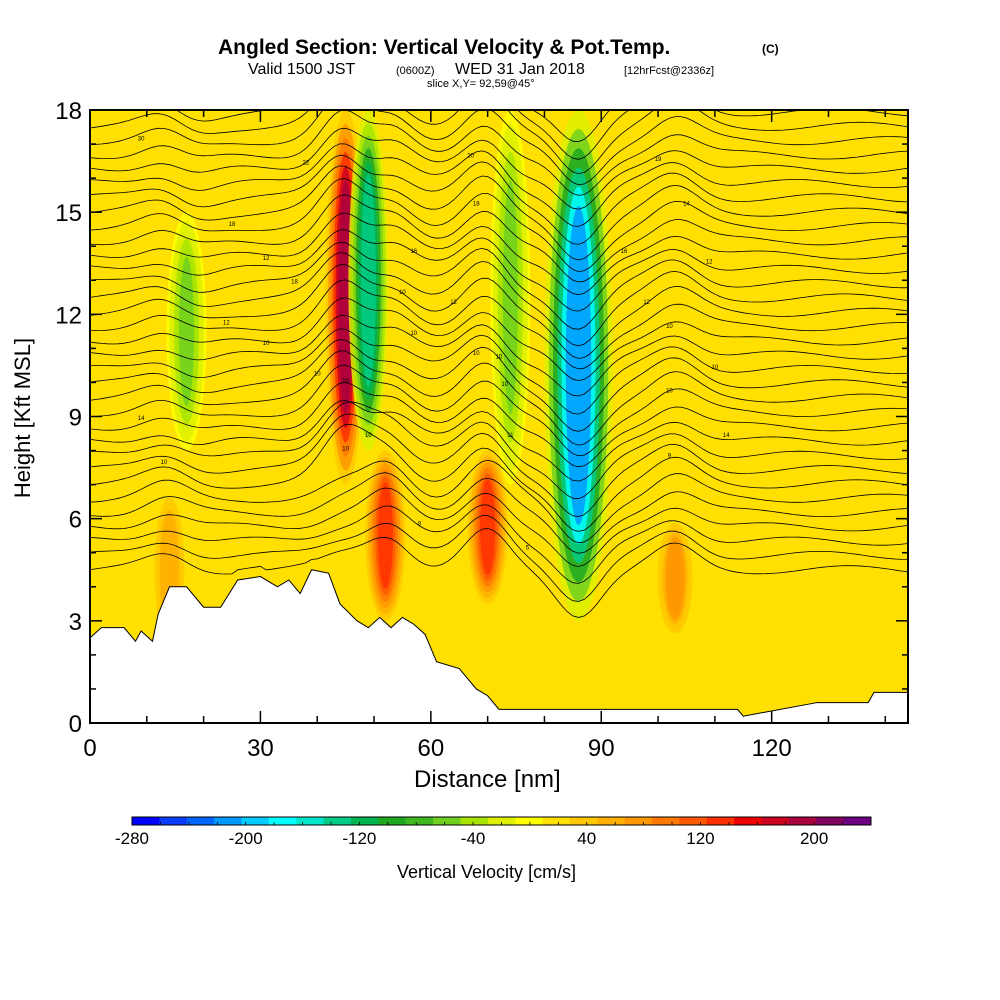  What do you see at coordinates (420, 524) in the screenshot?
I see `contour-label: 8` at bounding box center [420, 524].